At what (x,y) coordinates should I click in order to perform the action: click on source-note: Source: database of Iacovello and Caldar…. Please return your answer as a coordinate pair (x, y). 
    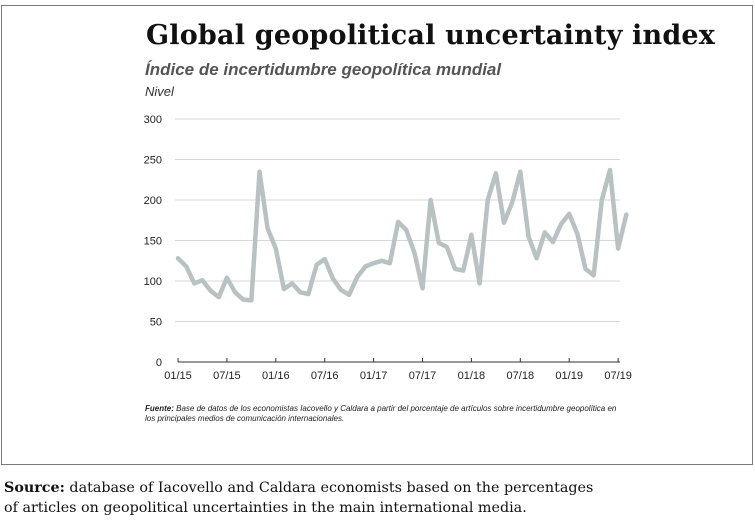
    Looking at the image, I should click on (379, 498).